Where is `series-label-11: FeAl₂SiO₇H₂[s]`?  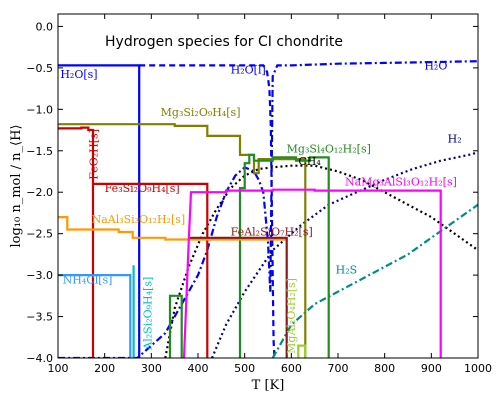
series-label-11: FeAl₂SiO₇H₂[s] is located at coordinates (272, 231).